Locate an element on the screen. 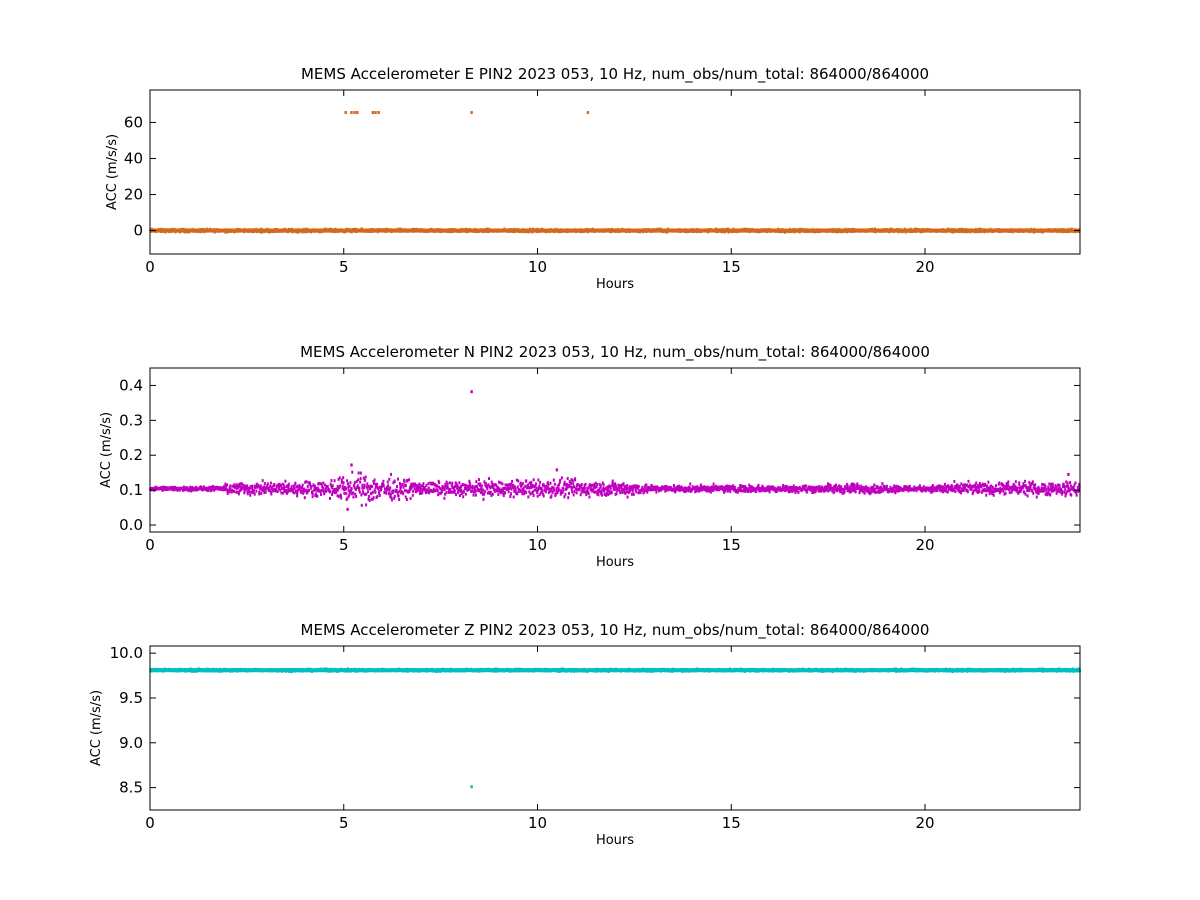 This screenshot has width=1200, height=900. y-tick-label-e: 40 is located at coordinates (133, 158).